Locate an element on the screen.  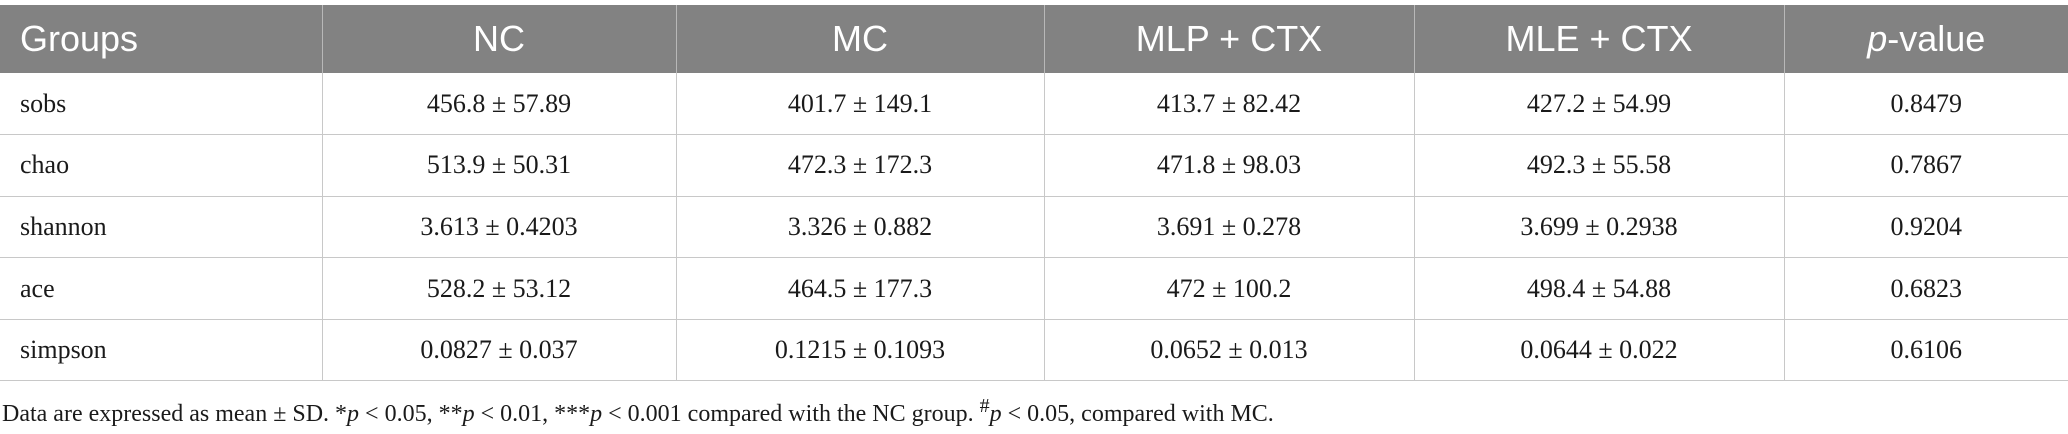
table-cell: 471.8 ± 98.03 is located at coordinates (1228, 165).